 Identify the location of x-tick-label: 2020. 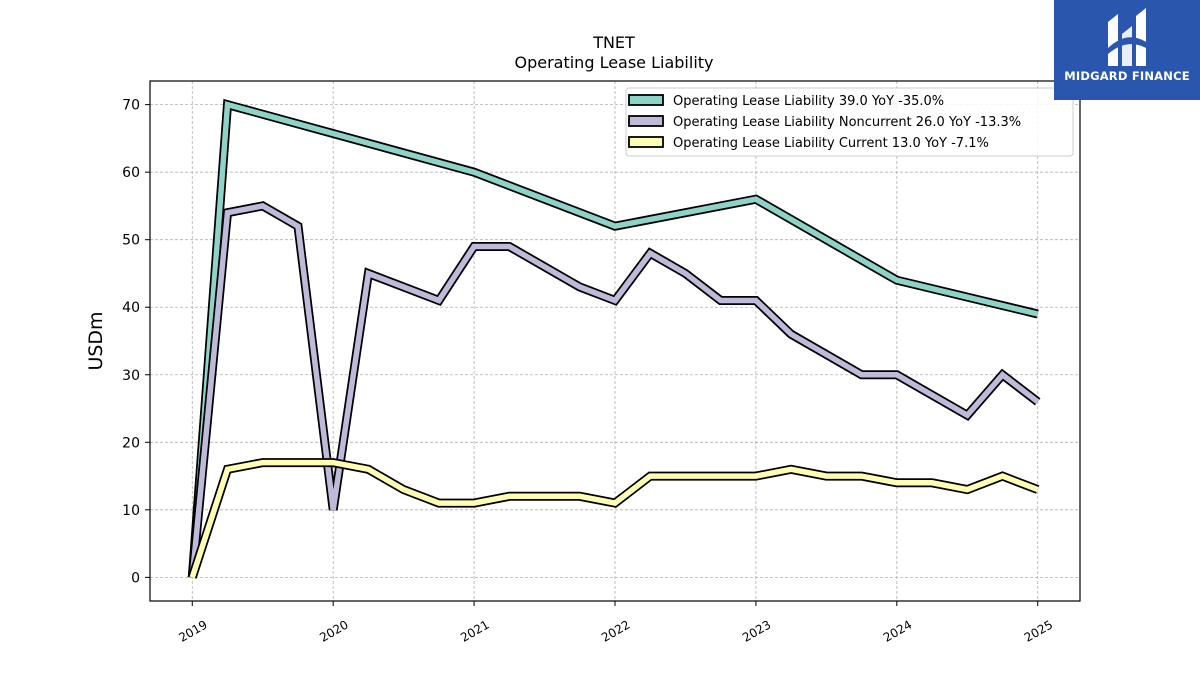
(333, 630).